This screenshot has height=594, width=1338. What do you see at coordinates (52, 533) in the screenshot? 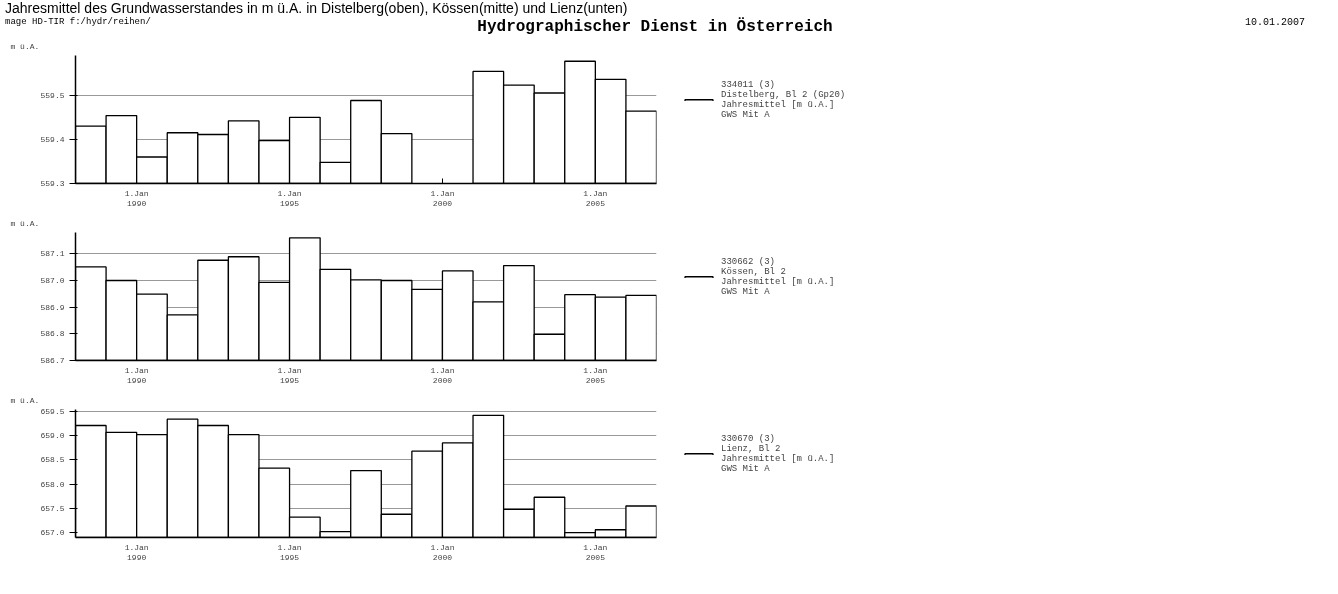
I see `y-tick-label: 657.0` at bounding box center [52, 533].